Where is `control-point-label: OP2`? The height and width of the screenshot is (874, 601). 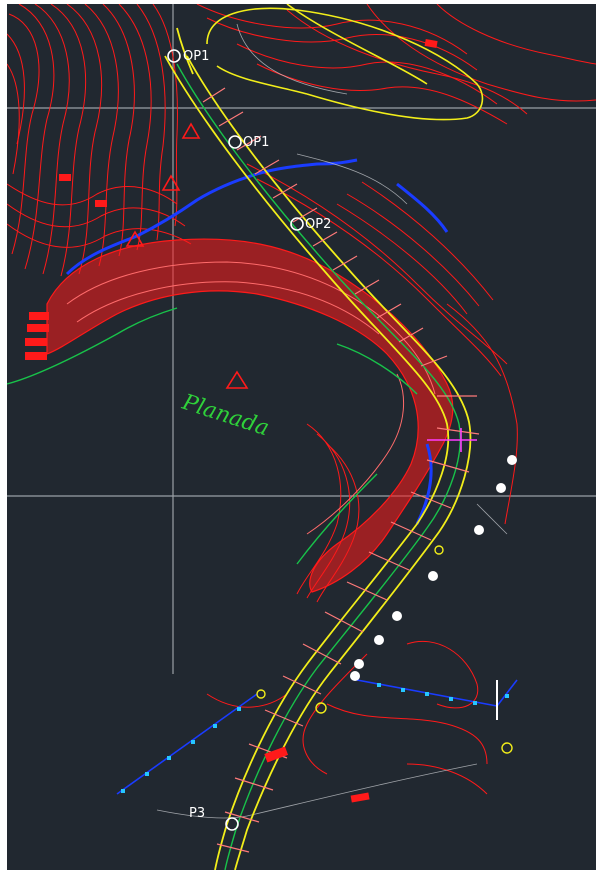
control-point-label: OP2 is located at coordinates (318, 224).